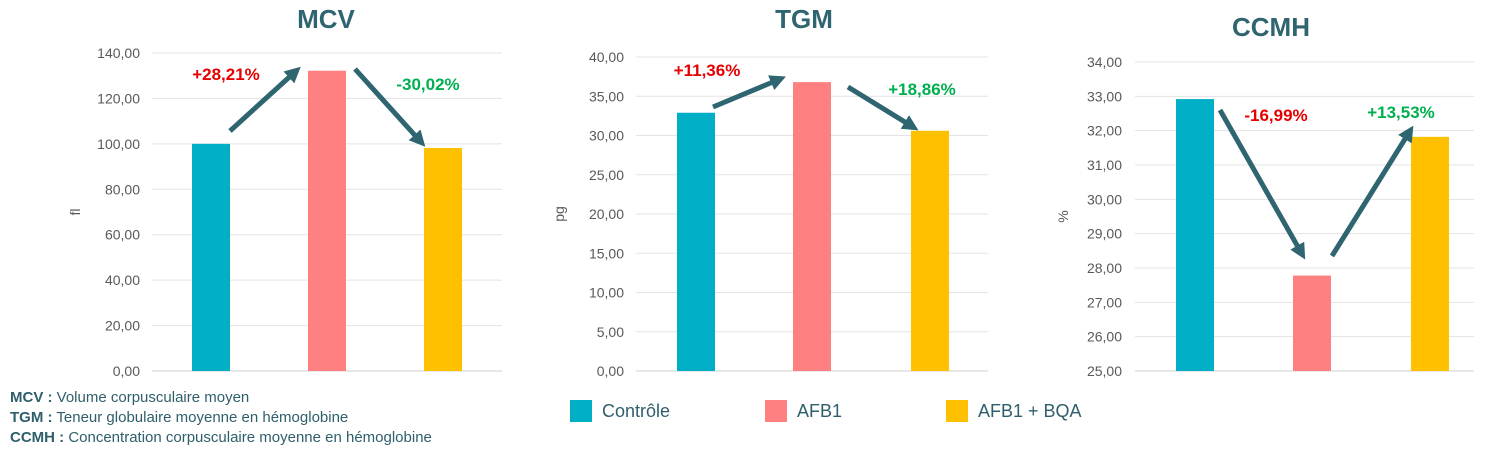 This screenshot has height=454, width=1506. Describe the element at coordinates (559, 214) in the screenshot. I see `y-axis-label: pg` at that location.